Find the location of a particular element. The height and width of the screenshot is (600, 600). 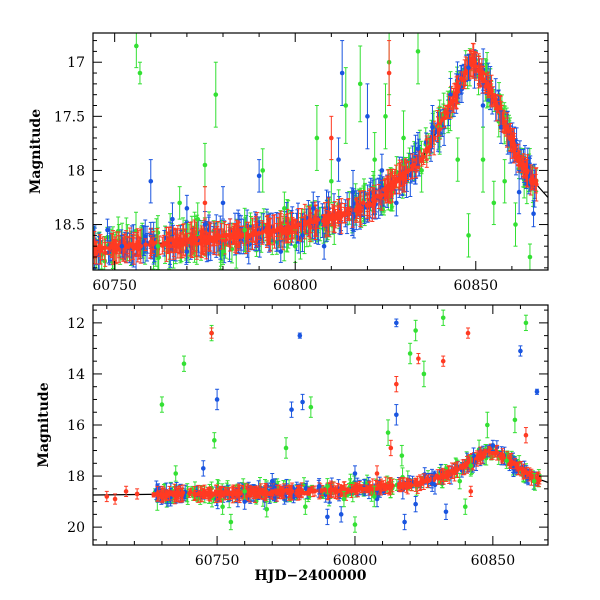

y-tick-label: 18 is located at coordinates (76, 171).